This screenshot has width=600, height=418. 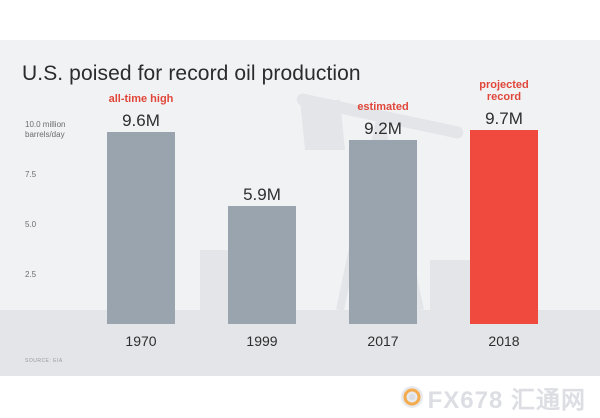 What do you see at coordinates (141, 99) in the screenshot?
I see `annotation-label: all-time high` at bounding box center [141, 99].